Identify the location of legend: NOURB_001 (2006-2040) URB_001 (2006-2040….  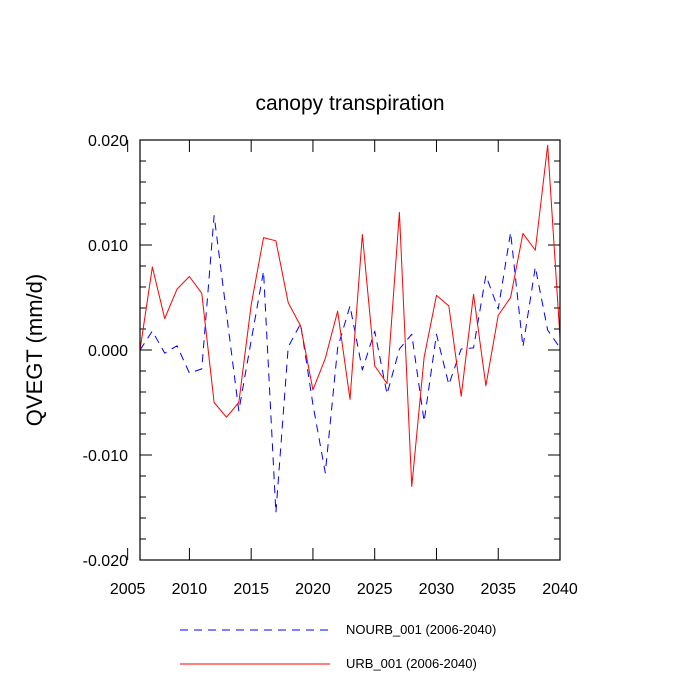
(338, 646).